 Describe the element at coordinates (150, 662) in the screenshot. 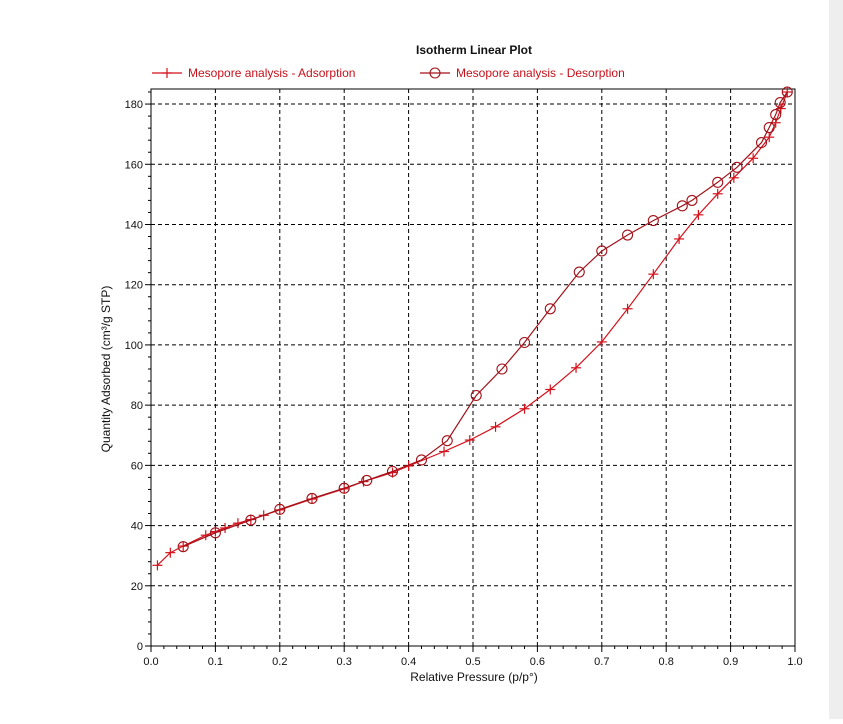

I see `x-tick-label: 0.0` at that location.